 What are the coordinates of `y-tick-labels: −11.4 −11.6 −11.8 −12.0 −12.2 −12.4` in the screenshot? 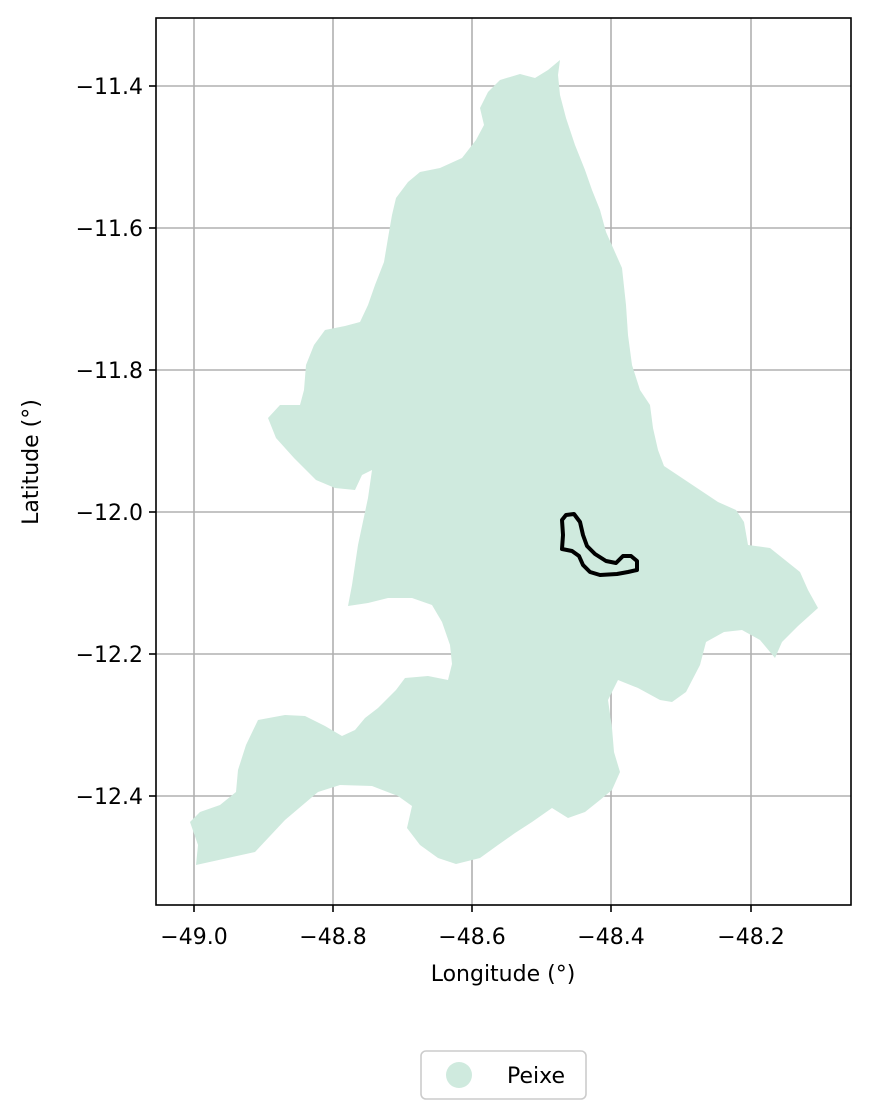 It's located at (109, 442).